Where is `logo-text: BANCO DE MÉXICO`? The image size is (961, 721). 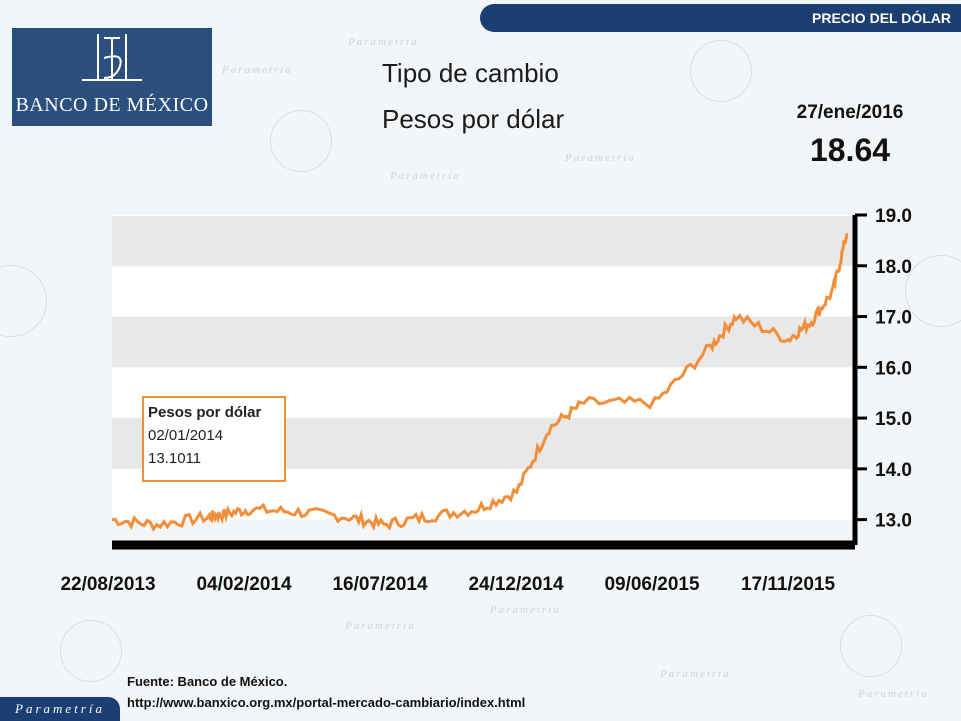
logo-text: BANCO DE MÉXICO is located at coordinates (112, 105).